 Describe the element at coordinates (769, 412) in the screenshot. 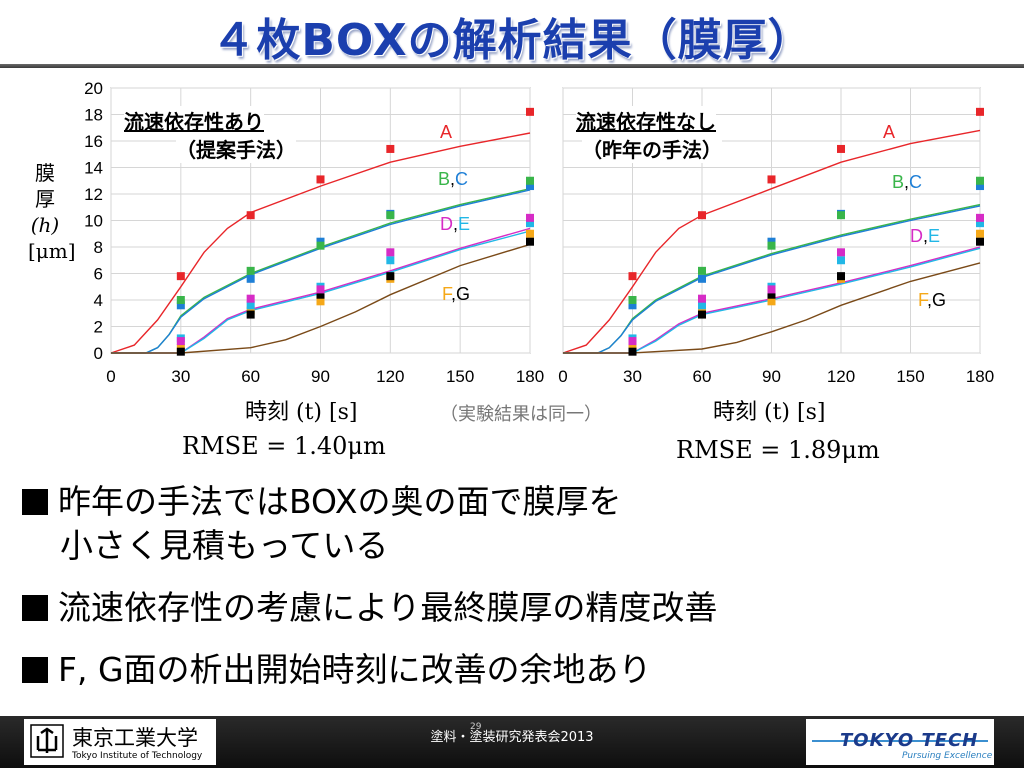

I see `x-axis-label-right: 時刻 (t) [s]` at that location.